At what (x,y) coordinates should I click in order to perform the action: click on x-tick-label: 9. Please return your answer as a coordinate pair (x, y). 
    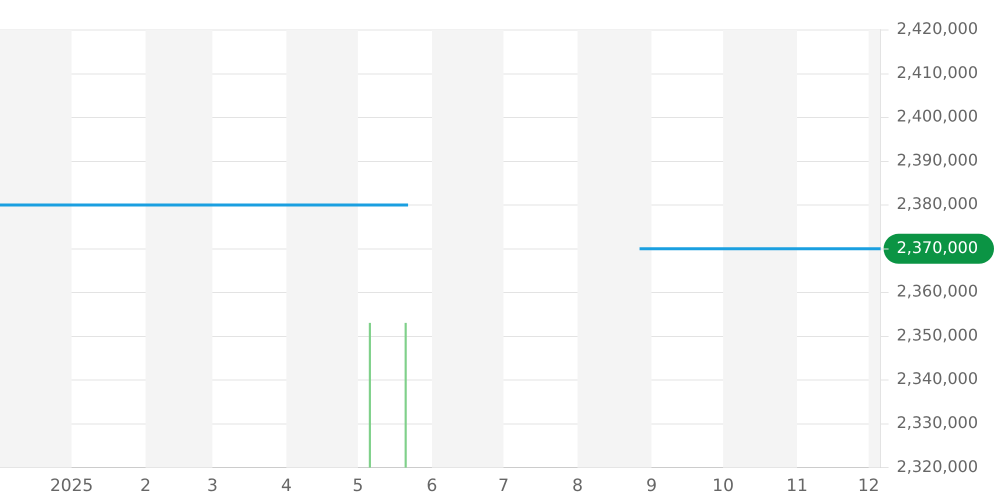
    Looking at the image, I should click on (651, 486).